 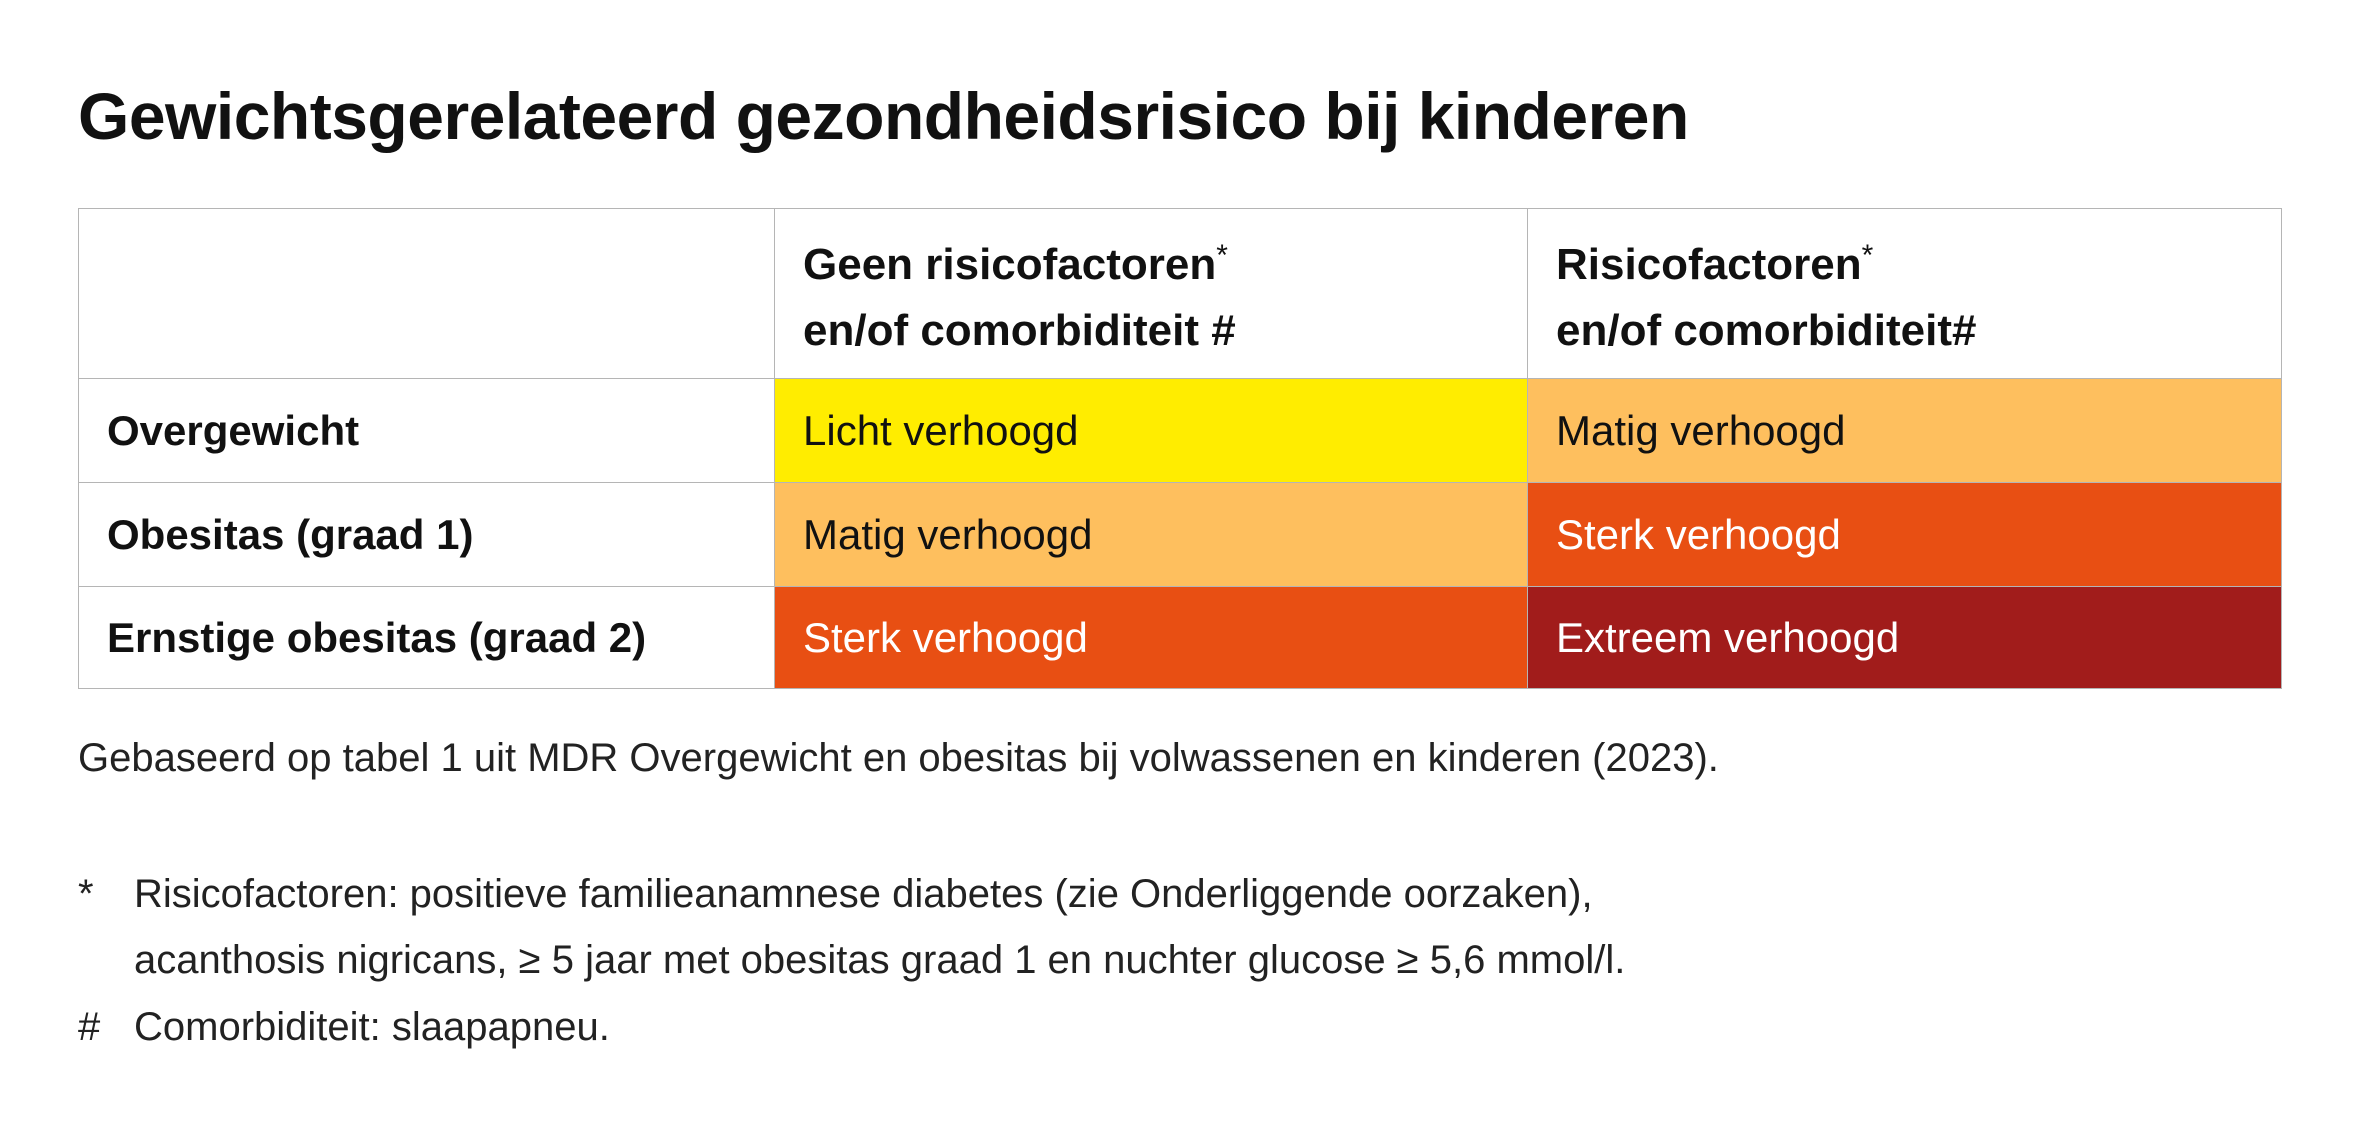 What do you see at coordinates (86, 894) in the screenshot?
I see `footnote-marker: *` at bounding box center [86, 894].